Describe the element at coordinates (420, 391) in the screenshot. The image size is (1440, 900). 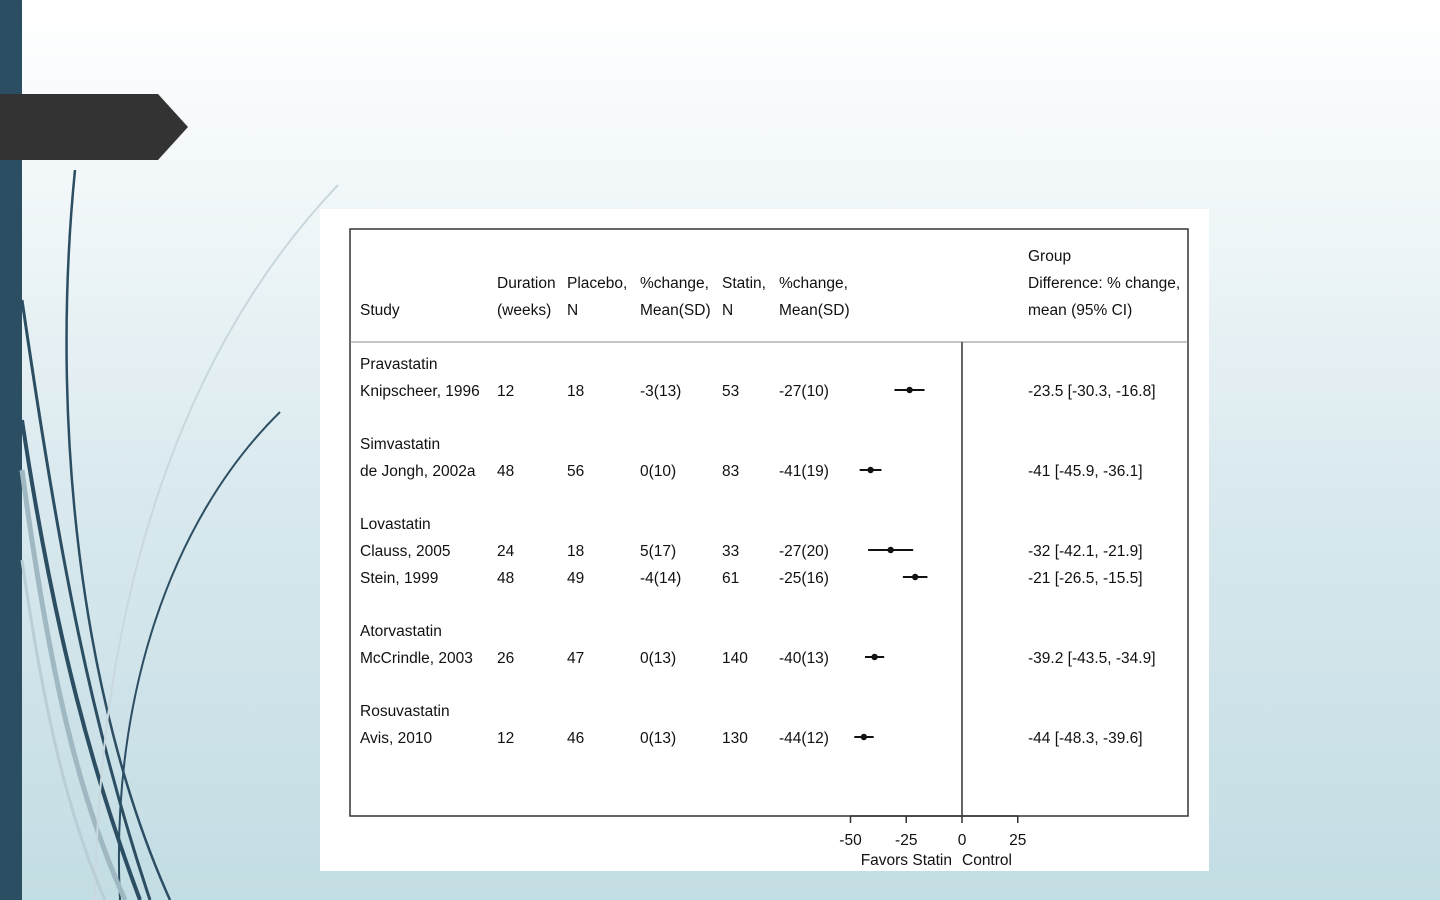
I see `study-name: Knipscheer, 1996` at that location.